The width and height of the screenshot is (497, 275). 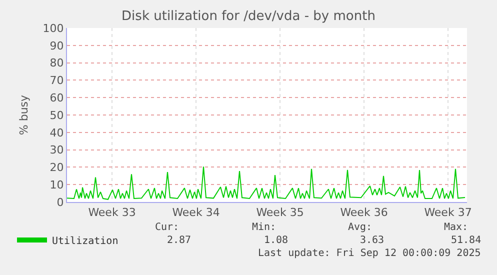 I want to click on text: Last update: Fri Sep 12 00:00:09 2025, so click(x=369, y=253).